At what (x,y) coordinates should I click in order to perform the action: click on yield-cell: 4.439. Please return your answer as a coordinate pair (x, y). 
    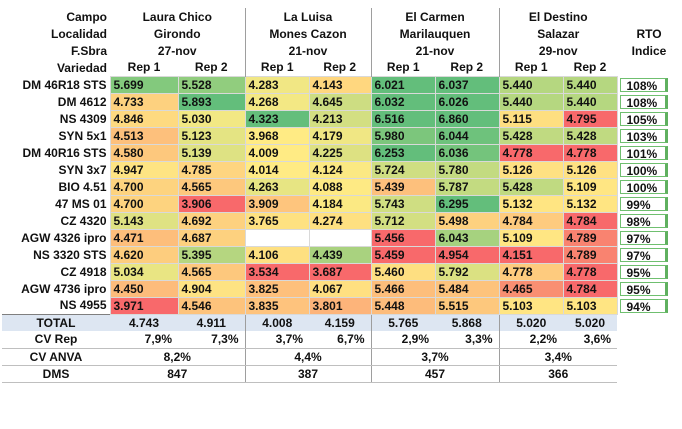
    Looking at the image, I should click on (340, 254).